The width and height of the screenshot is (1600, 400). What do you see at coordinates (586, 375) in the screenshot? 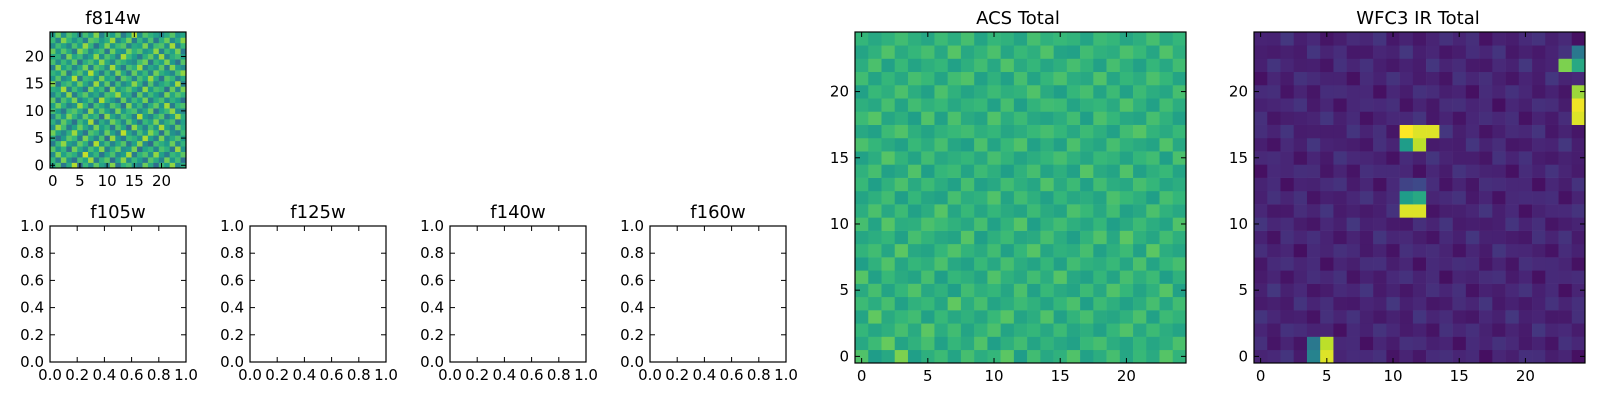
I see `f140w-xtick-label: 1.0` at bounding box center [586, 375].